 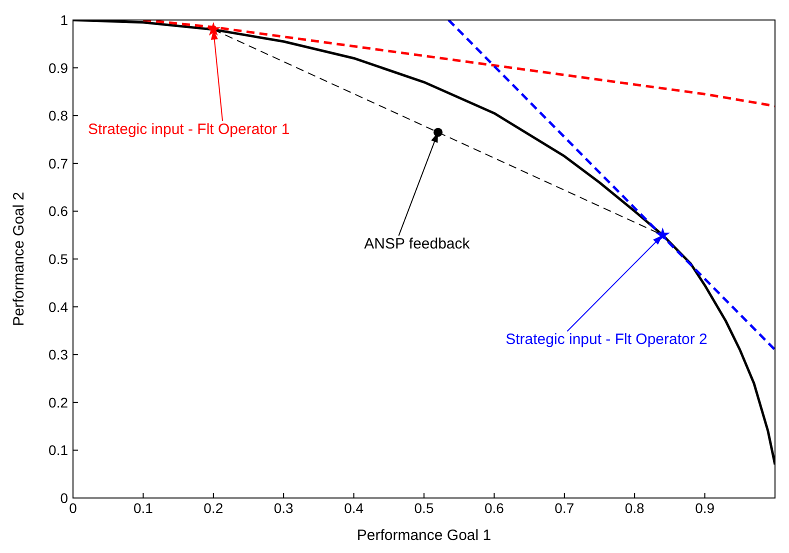 What do you see at coordinates (424, 535) in the screenshot?
I see `x-axis-title: Performance Goal 1` at bounding box center [424, 535].